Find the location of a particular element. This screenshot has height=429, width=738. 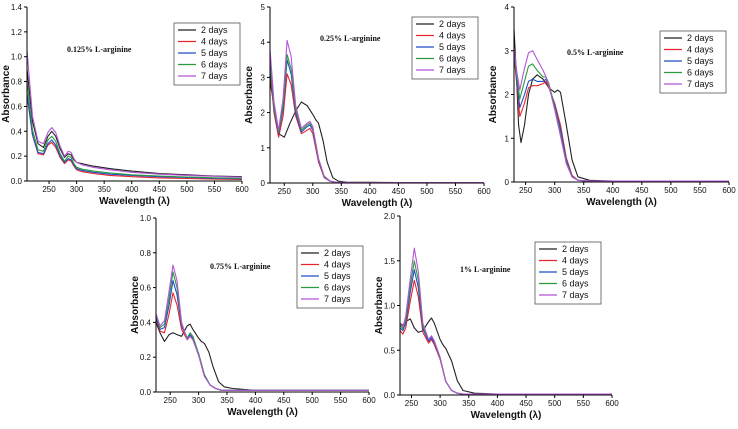

y-tick-label: 0.4 is located at coordinates (17, 131).